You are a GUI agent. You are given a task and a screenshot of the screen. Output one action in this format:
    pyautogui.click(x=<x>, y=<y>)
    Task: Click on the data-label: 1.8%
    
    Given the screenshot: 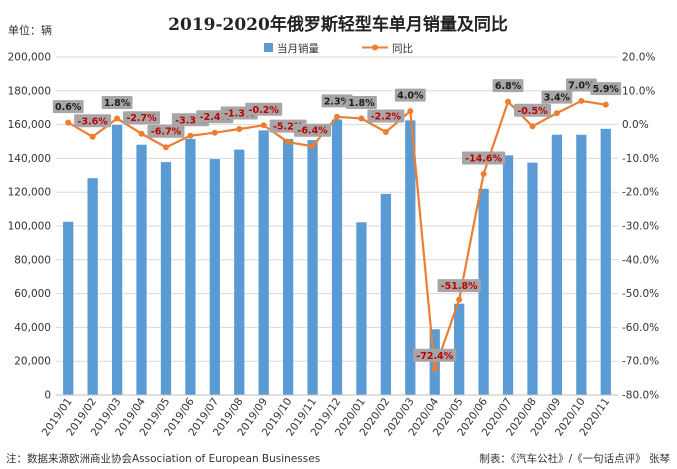 What is the action you would take?
    pyautogui.click(x=117, y=103)
    